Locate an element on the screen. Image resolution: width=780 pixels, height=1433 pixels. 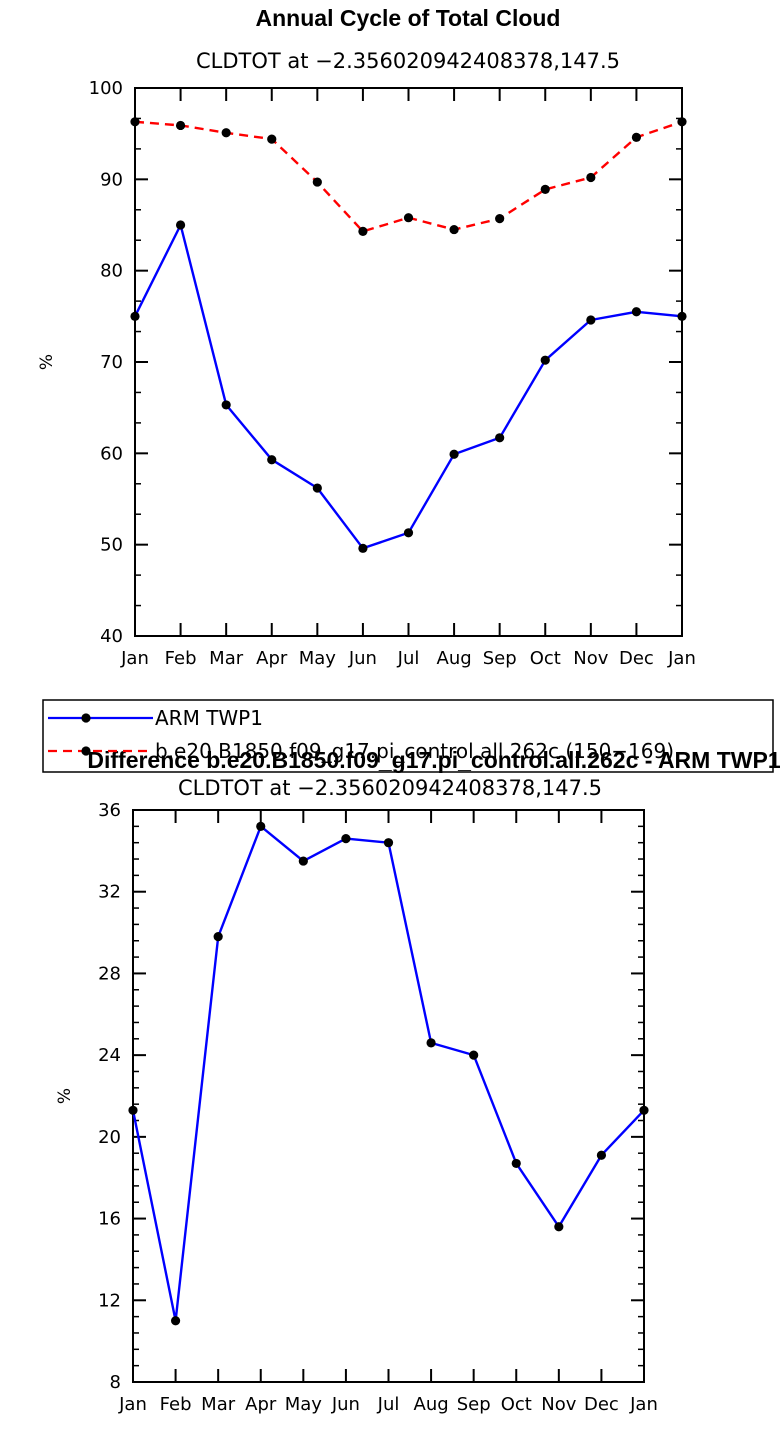
chart2-ytick-label: 28 is located at coordinates (109, 973).